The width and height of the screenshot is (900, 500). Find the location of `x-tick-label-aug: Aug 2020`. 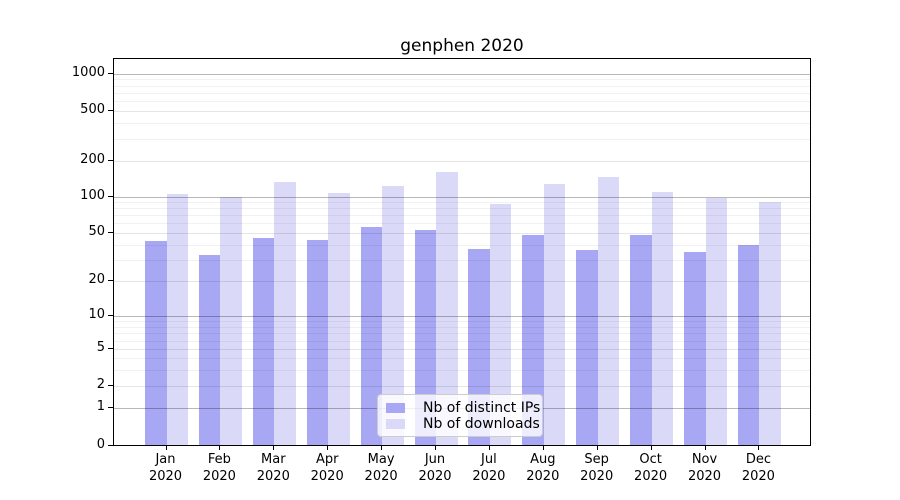

x-tick-label-aug: Aug 2020 is located at coordinates (543, 468).